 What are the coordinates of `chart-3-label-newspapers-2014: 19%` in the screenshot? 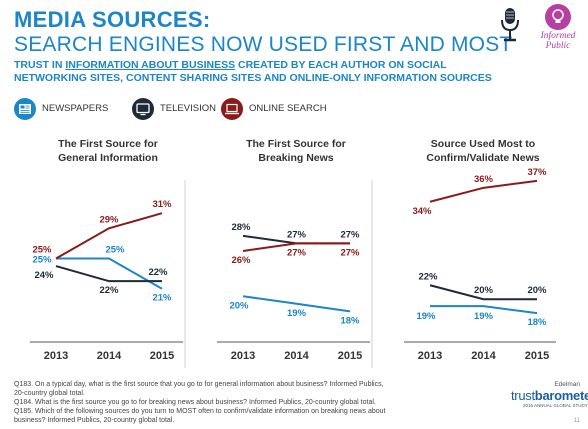 It's located at (484, 316).